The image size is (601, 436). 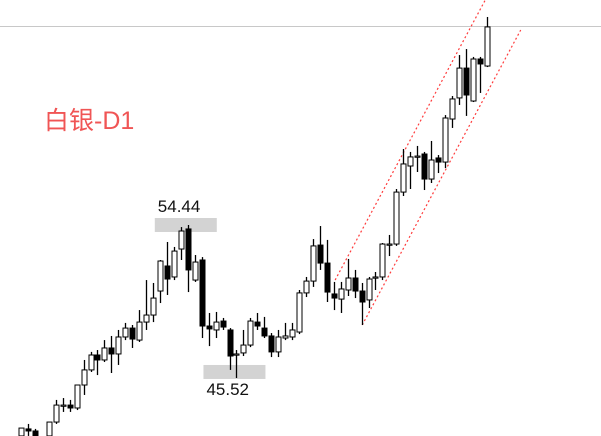 What do you see at coordinates (89, 121) in the screenshot?
I see `chart-title: 白银-D1` at bounding box center [89, 121].